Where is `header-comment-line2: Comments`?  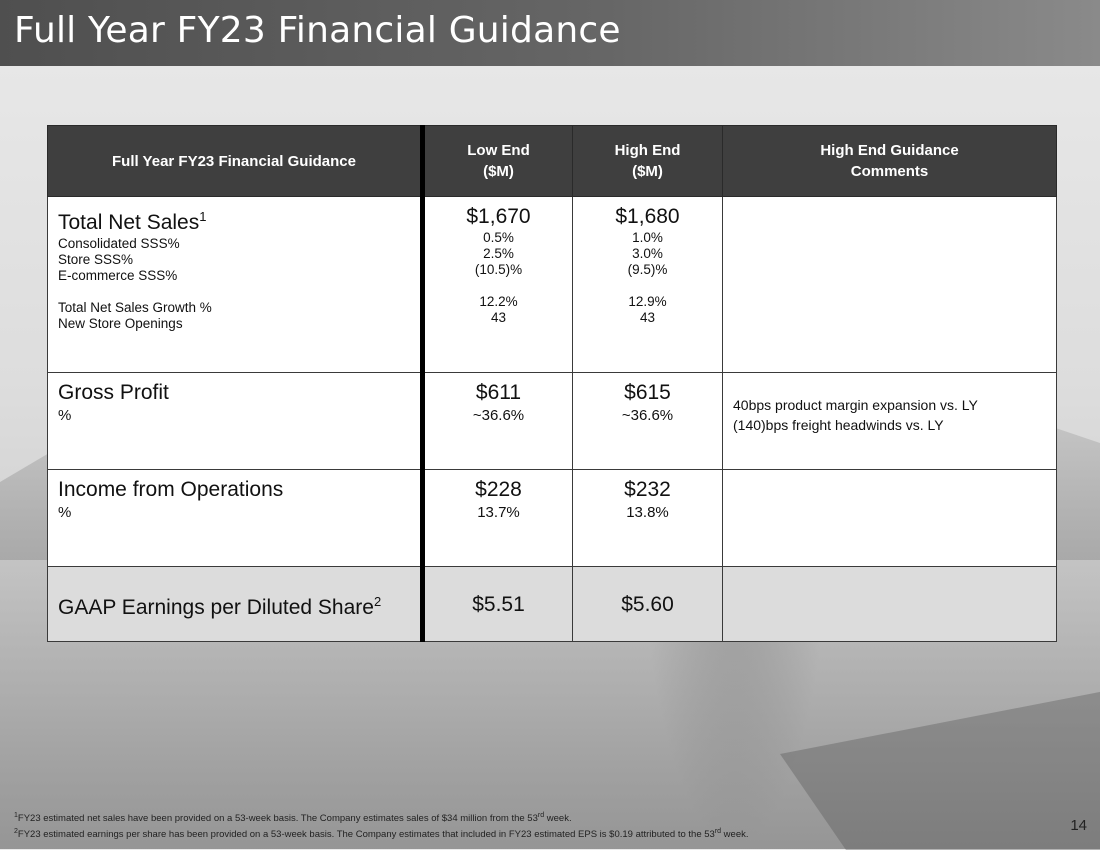
header-comment-line2: Comments is located at coordinates (889, 171).